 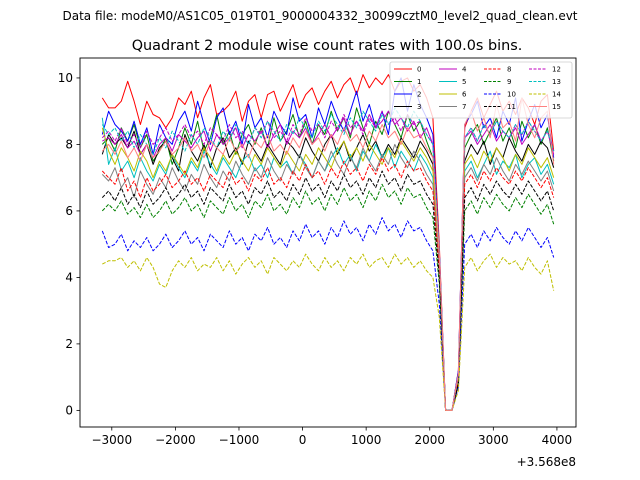 I want to click on legend-label-11: 11, so click(x=511, y=107).